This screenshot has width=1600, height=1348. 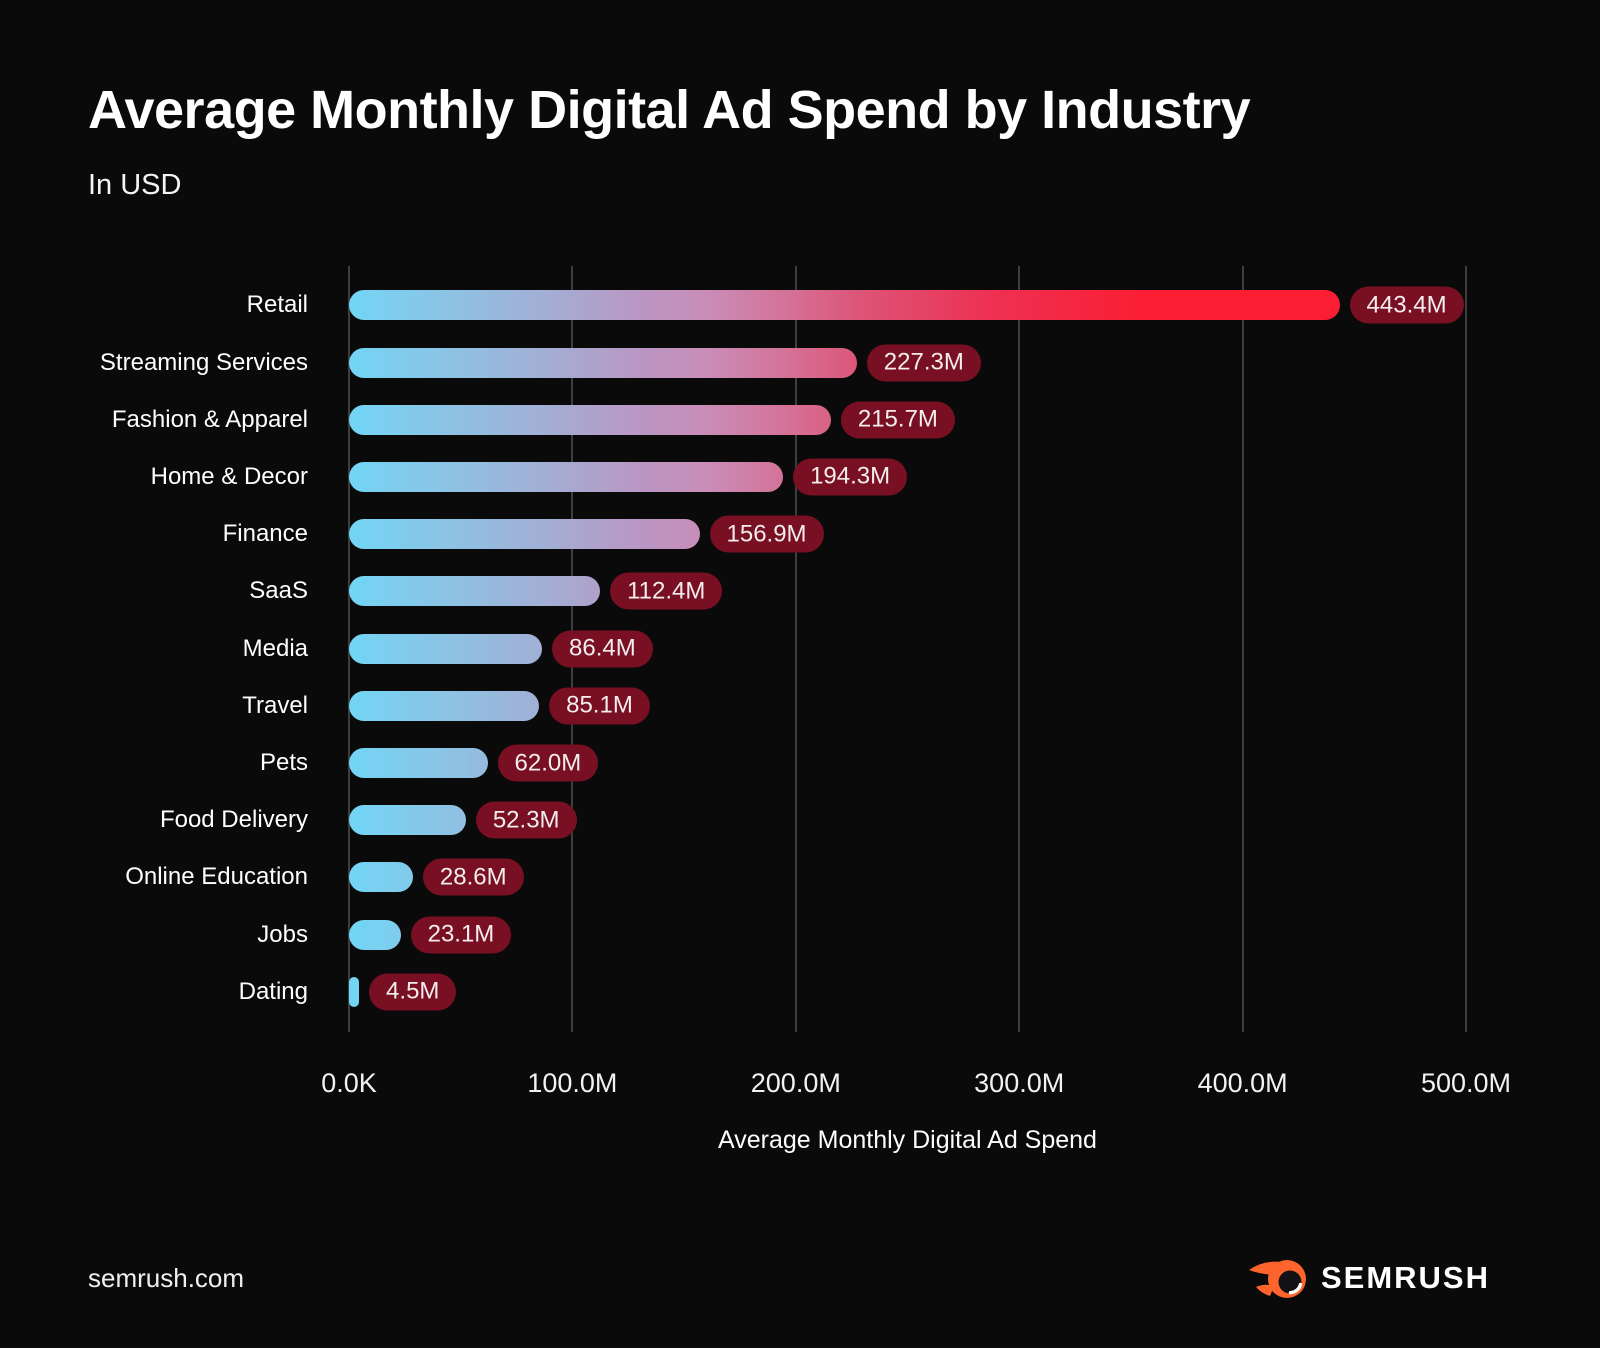 I want to click on value-badge: 23.1M, so click(x=461, y=935).